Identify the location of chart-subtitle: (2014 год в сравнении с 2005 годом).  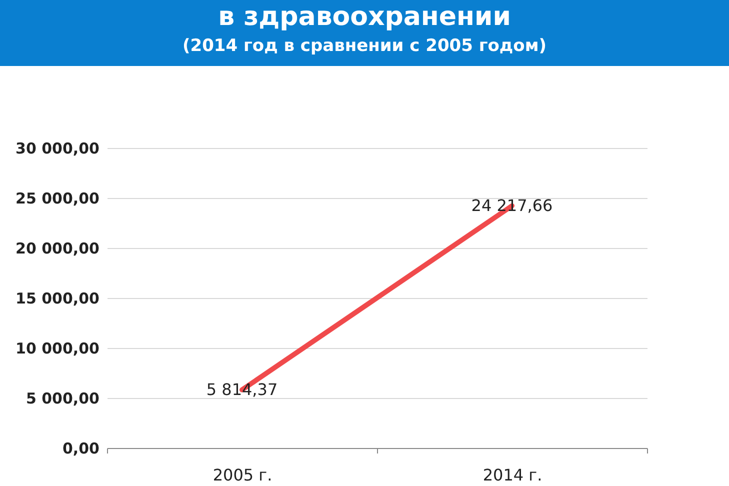
(365, 46).